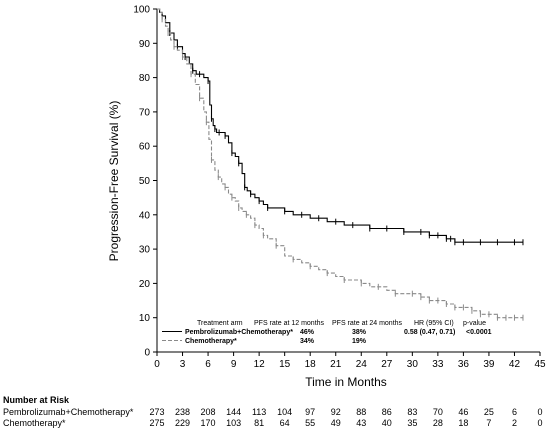 This screenshot has width=556, height=434. What do you see at coordinates (145, 215) in the screenshot?
I see `y-tick-label: 40` at bounding box center [145, 215].